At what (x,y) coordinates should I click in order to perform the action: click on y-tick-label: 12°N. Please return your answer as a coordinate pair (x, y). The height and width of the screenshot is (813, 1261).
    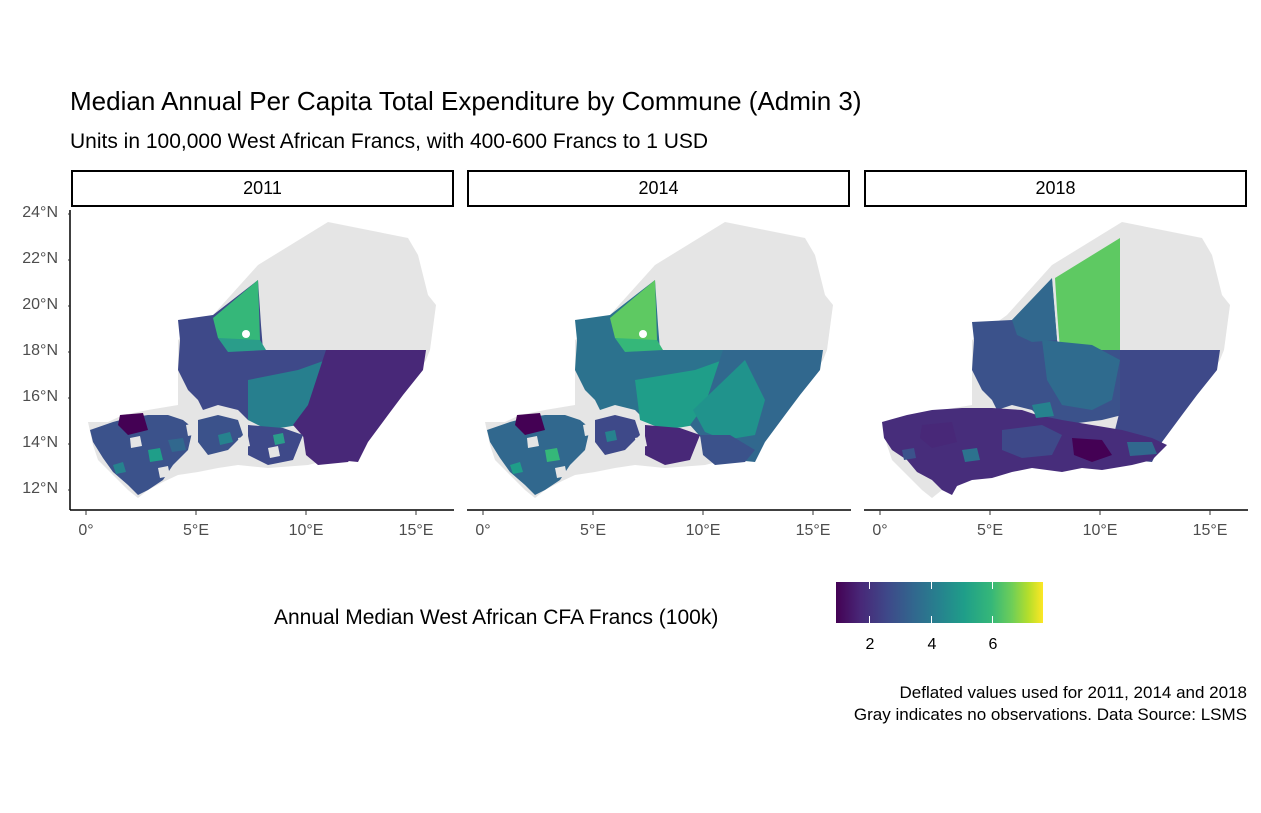
    Looking at the image, I should click on (40, 488).